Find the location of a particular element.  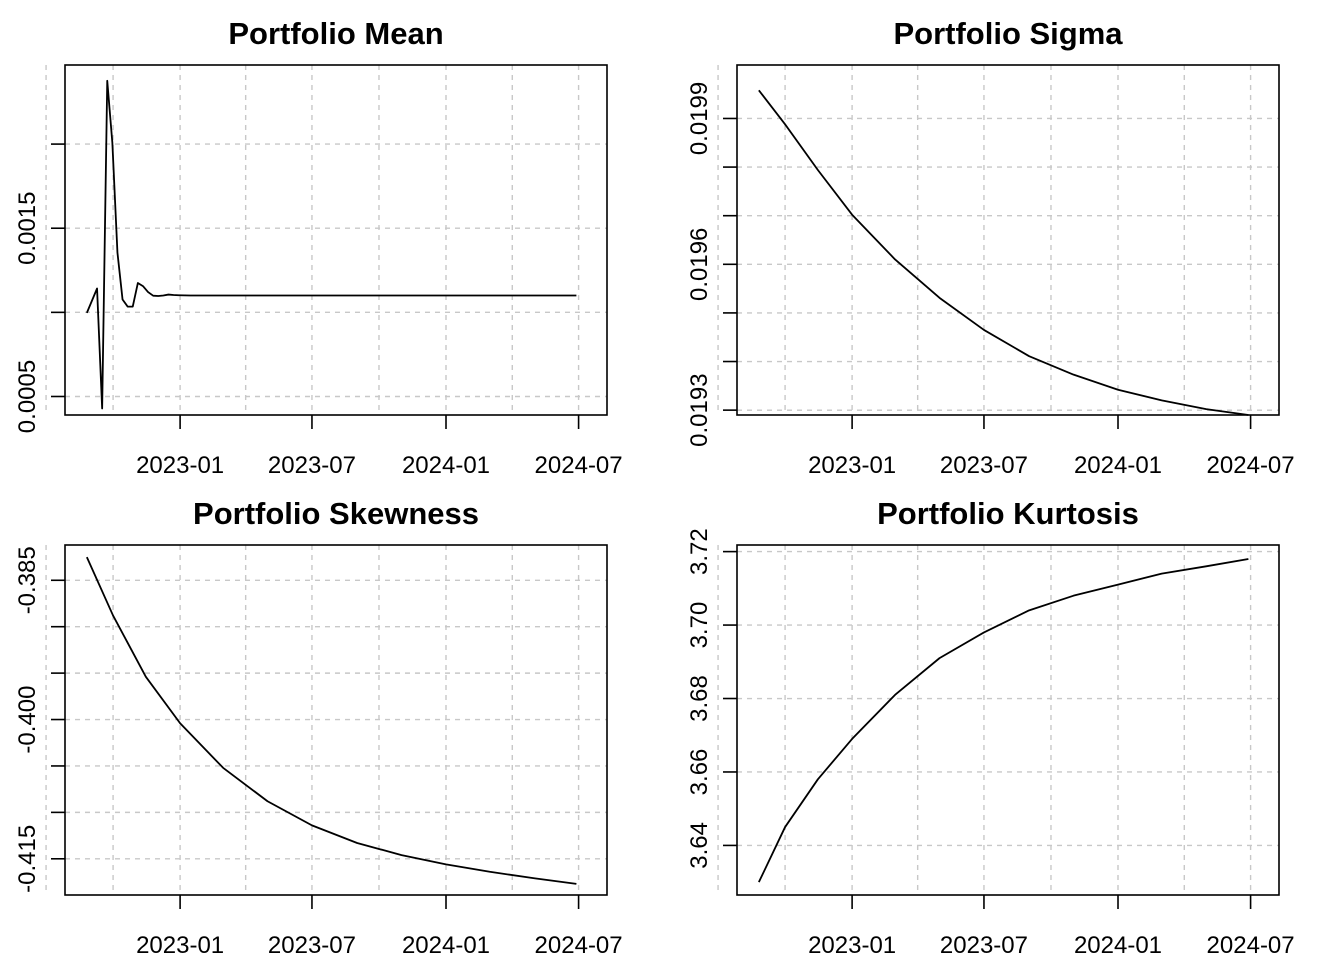

y-tick-label: 3.72 is located at coordinates (699, 551).